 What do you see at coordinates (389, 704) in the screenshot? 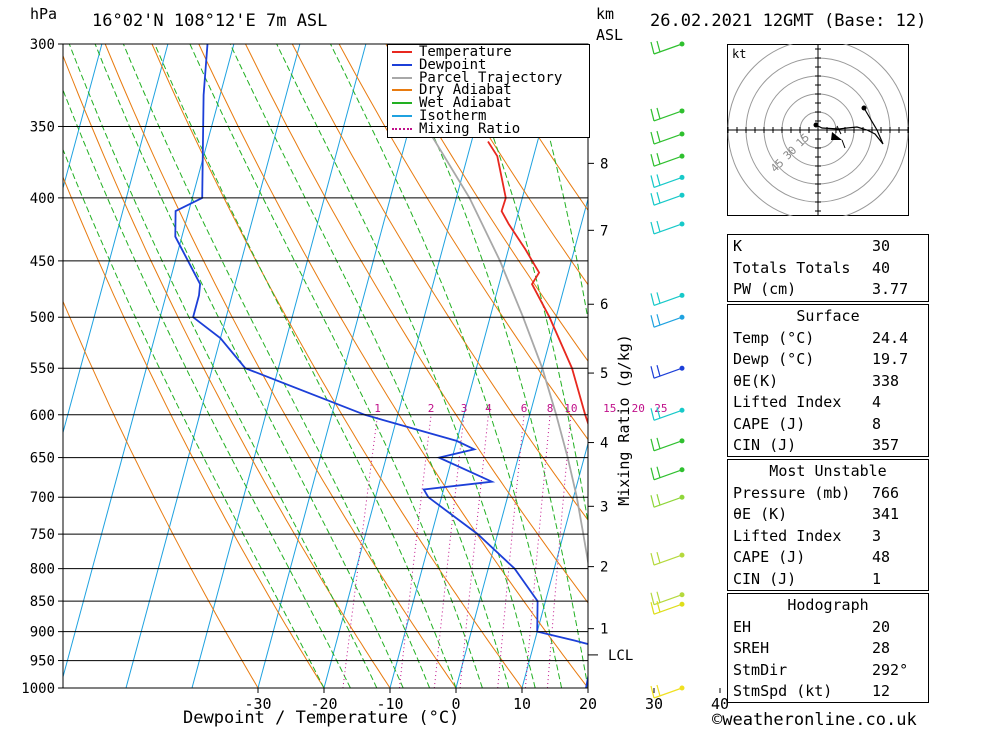
I see `x-tick-label: -10` at bounding box center [389, 704].